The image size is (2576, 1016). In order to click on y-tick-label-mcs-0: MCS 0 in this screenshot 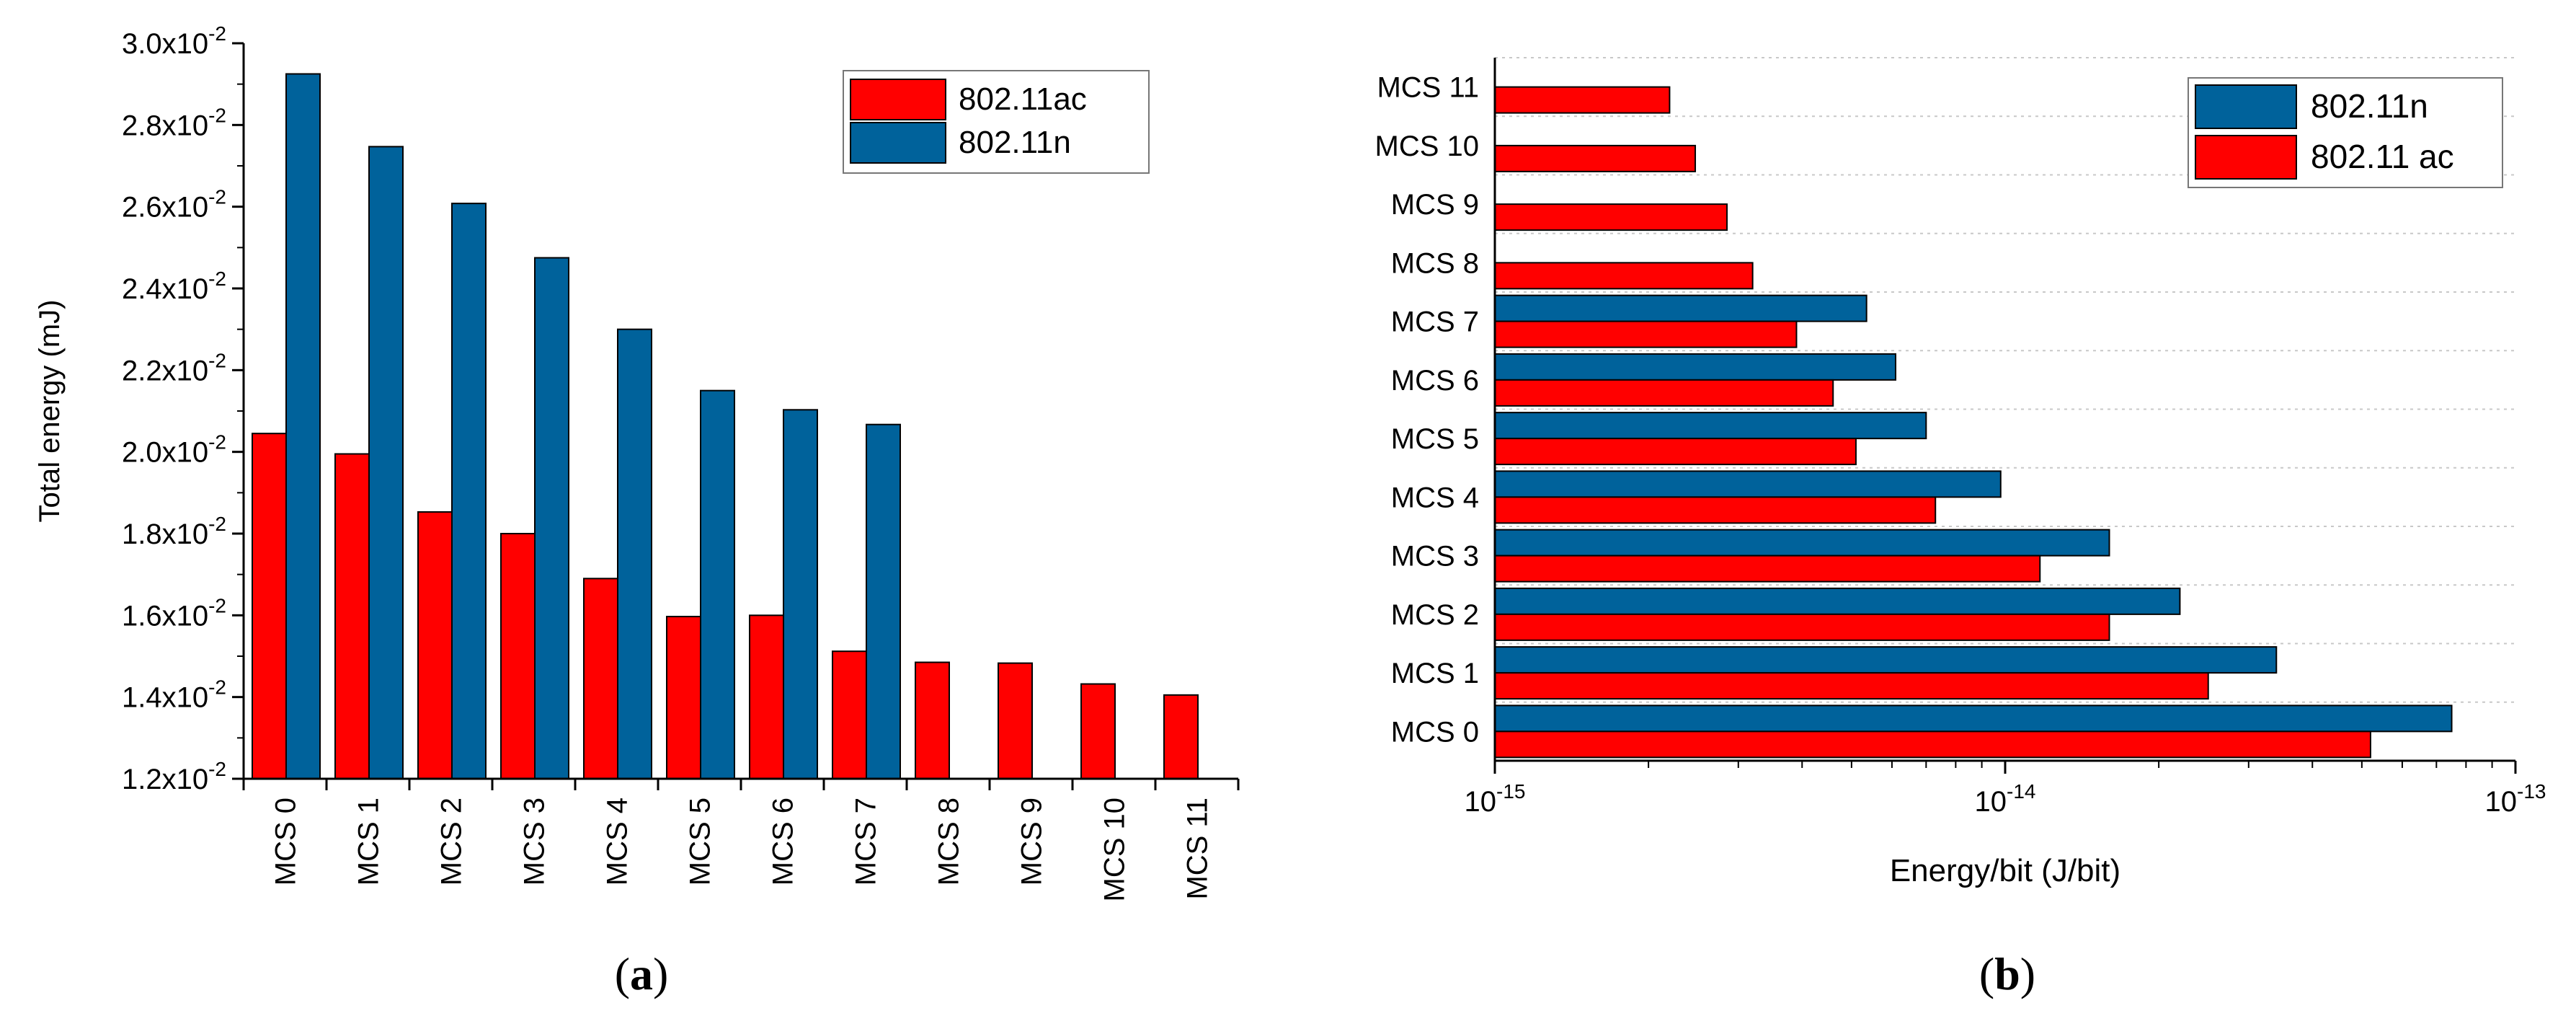, I will do `click(1435, 732)`.